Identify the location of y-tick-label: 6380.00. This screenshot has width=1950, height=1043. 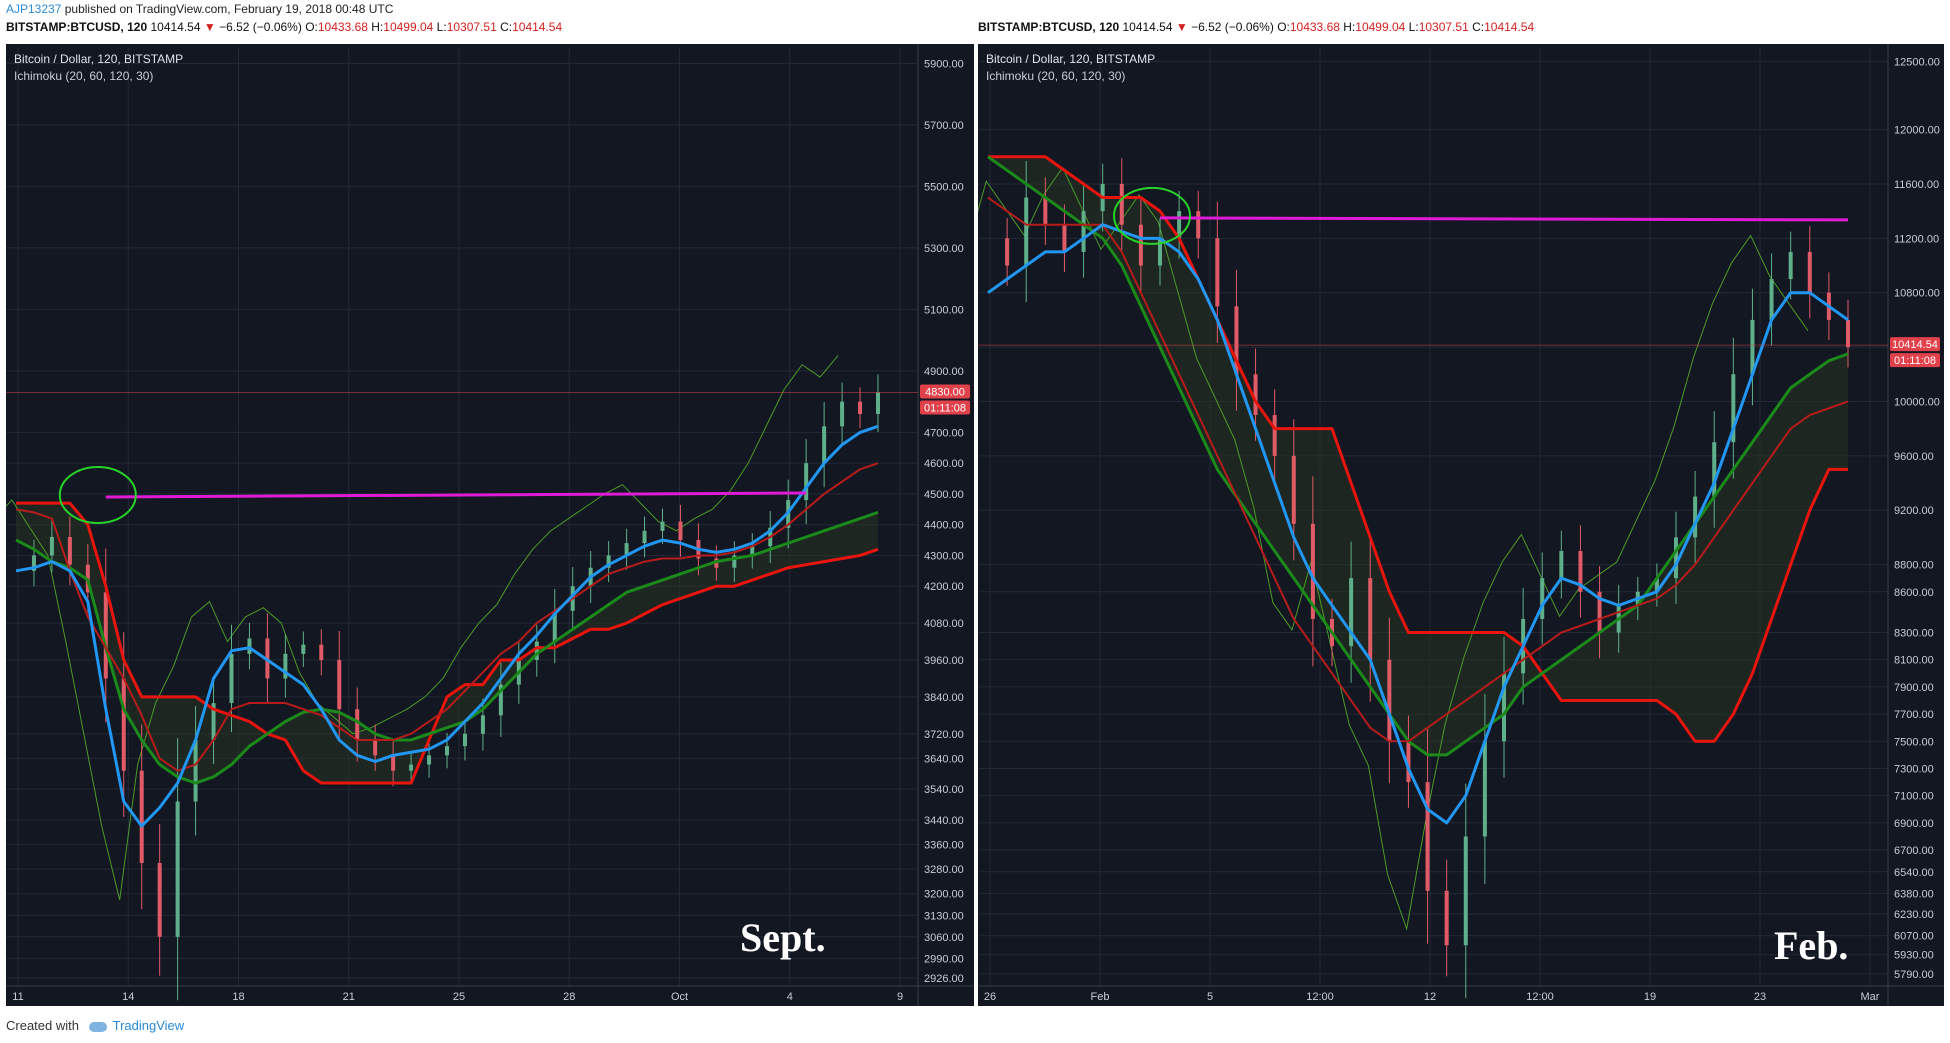
(1914, 895).